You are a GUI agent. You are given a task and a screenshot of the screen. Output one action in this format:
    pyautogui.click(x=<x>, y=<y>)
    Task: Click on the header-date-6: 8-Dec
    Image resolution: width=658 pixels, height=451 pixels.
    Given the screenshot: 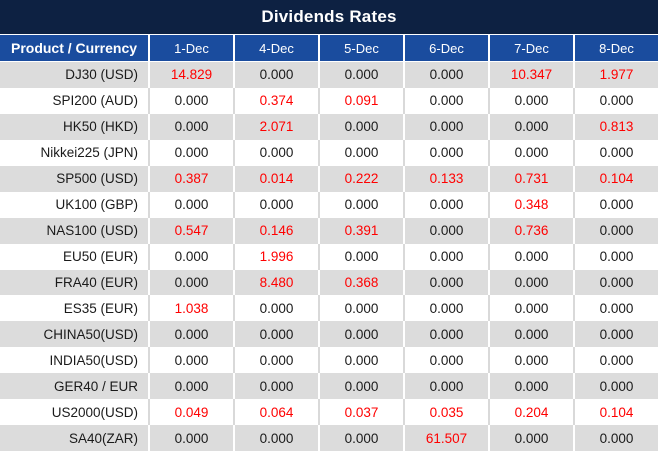 What is the action you would take?
    pyautogui.click(x=615, y=48)
    